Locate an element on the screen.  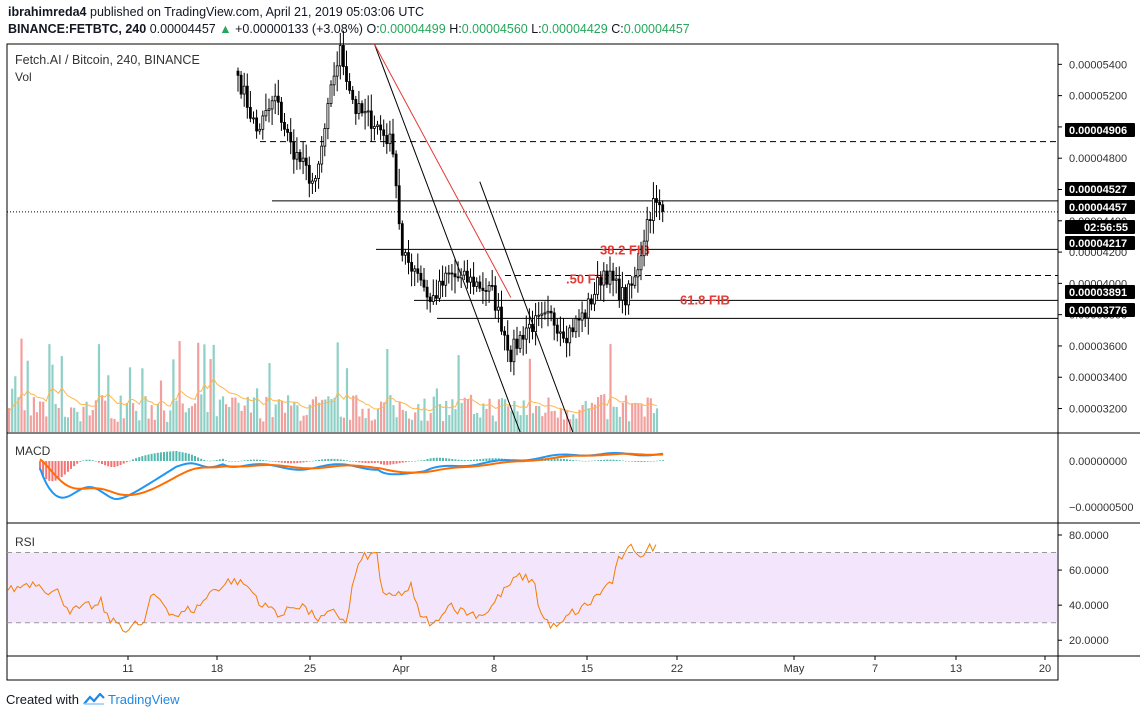
y-tick-label: 0.00003400 is located at coordinates (1098, 378).